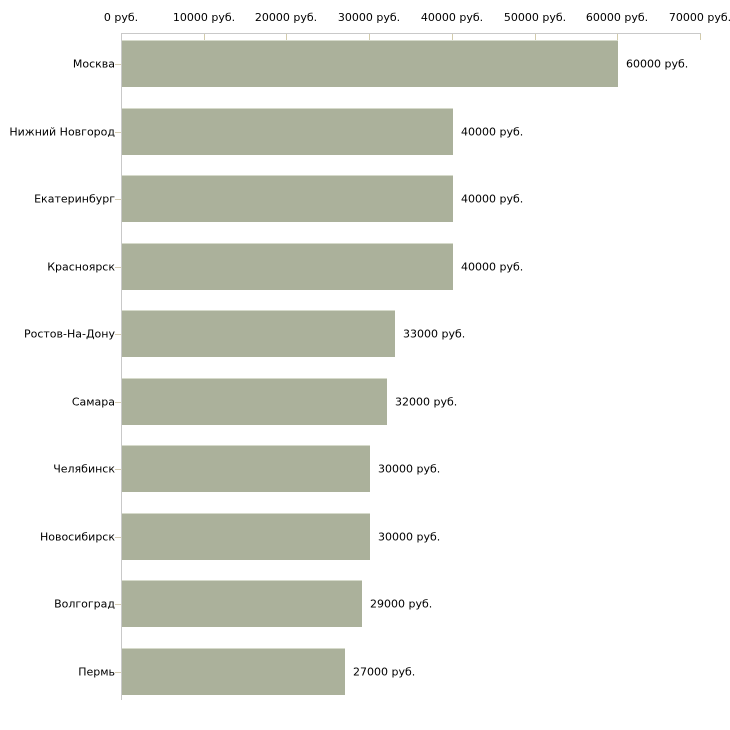 Image resolution: width=730 pixels, height=730 pixels. I want to click on x-axis-tick-label: 20000 руб., so click(286, 17).